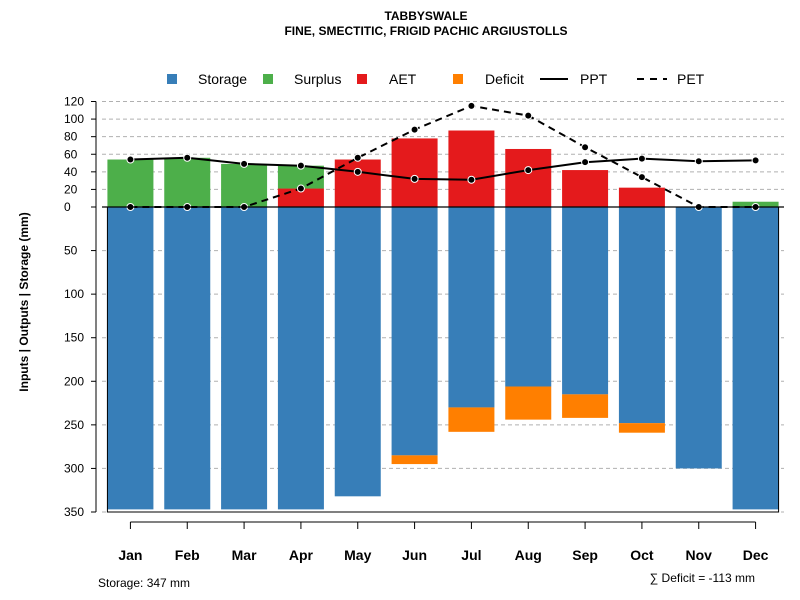 The width and height of the screenshot is (800, 600). What do you see at coordinates (458, 79) in the screenshot?
I see `legend-swatch-deficit` at bounding box center [458, 79].